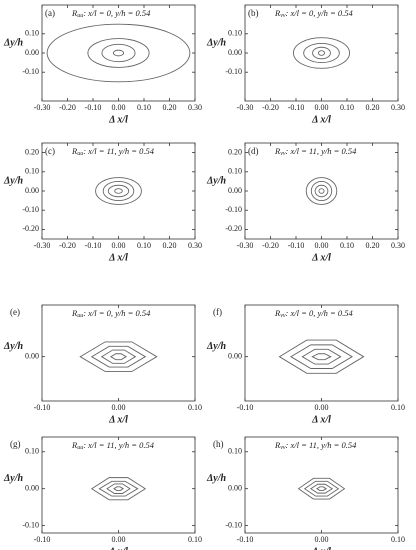 The height and width of the screenshot is (550, 416). I want to click on panel-title: Ruu: x/l = 0, y/h = 0.54, so click(111, 313).